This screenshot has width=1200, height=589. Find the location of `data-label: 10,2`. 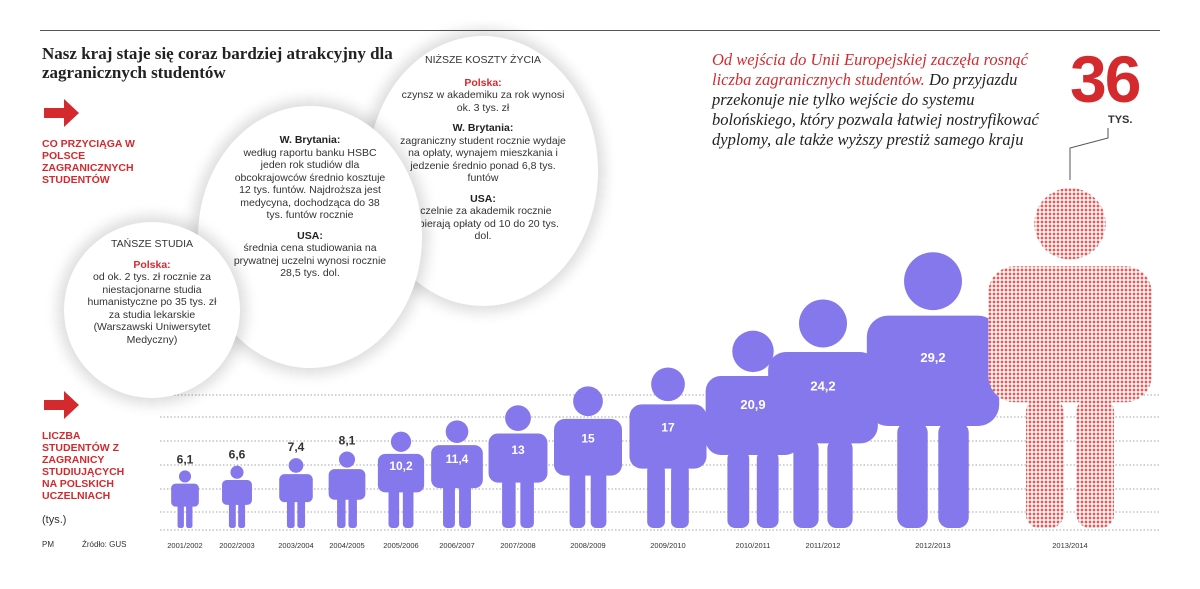

data-label: 10,2 is located at coordinates (401, 466).